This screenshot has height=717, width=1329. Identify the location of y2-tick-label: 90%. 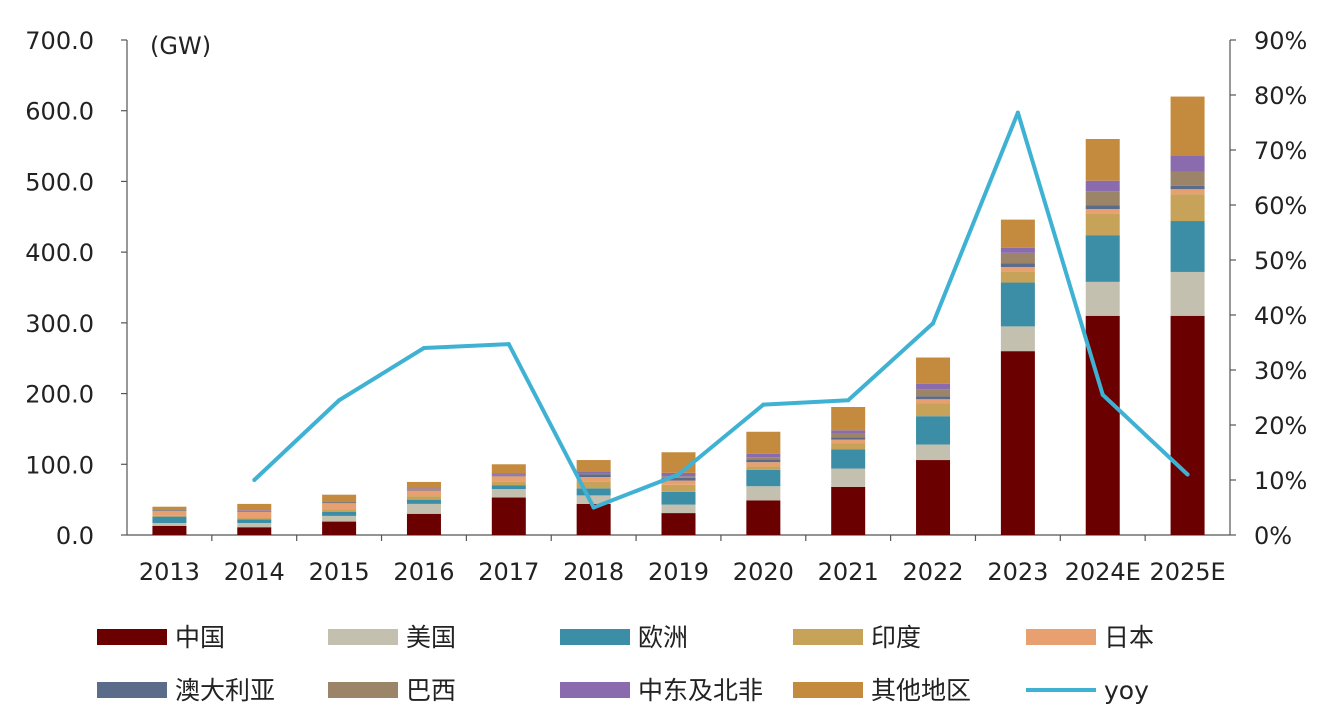
(1280, 41).